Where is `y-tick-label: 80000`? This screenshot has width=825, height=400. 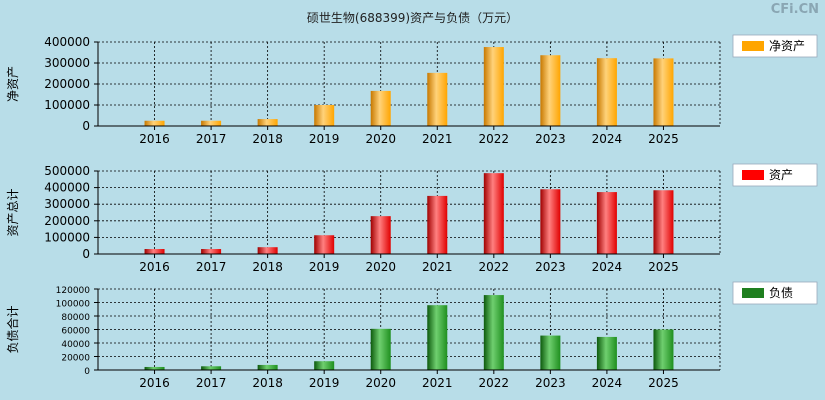
y-tick-label: 80000 is located at coordinates (75, 318).